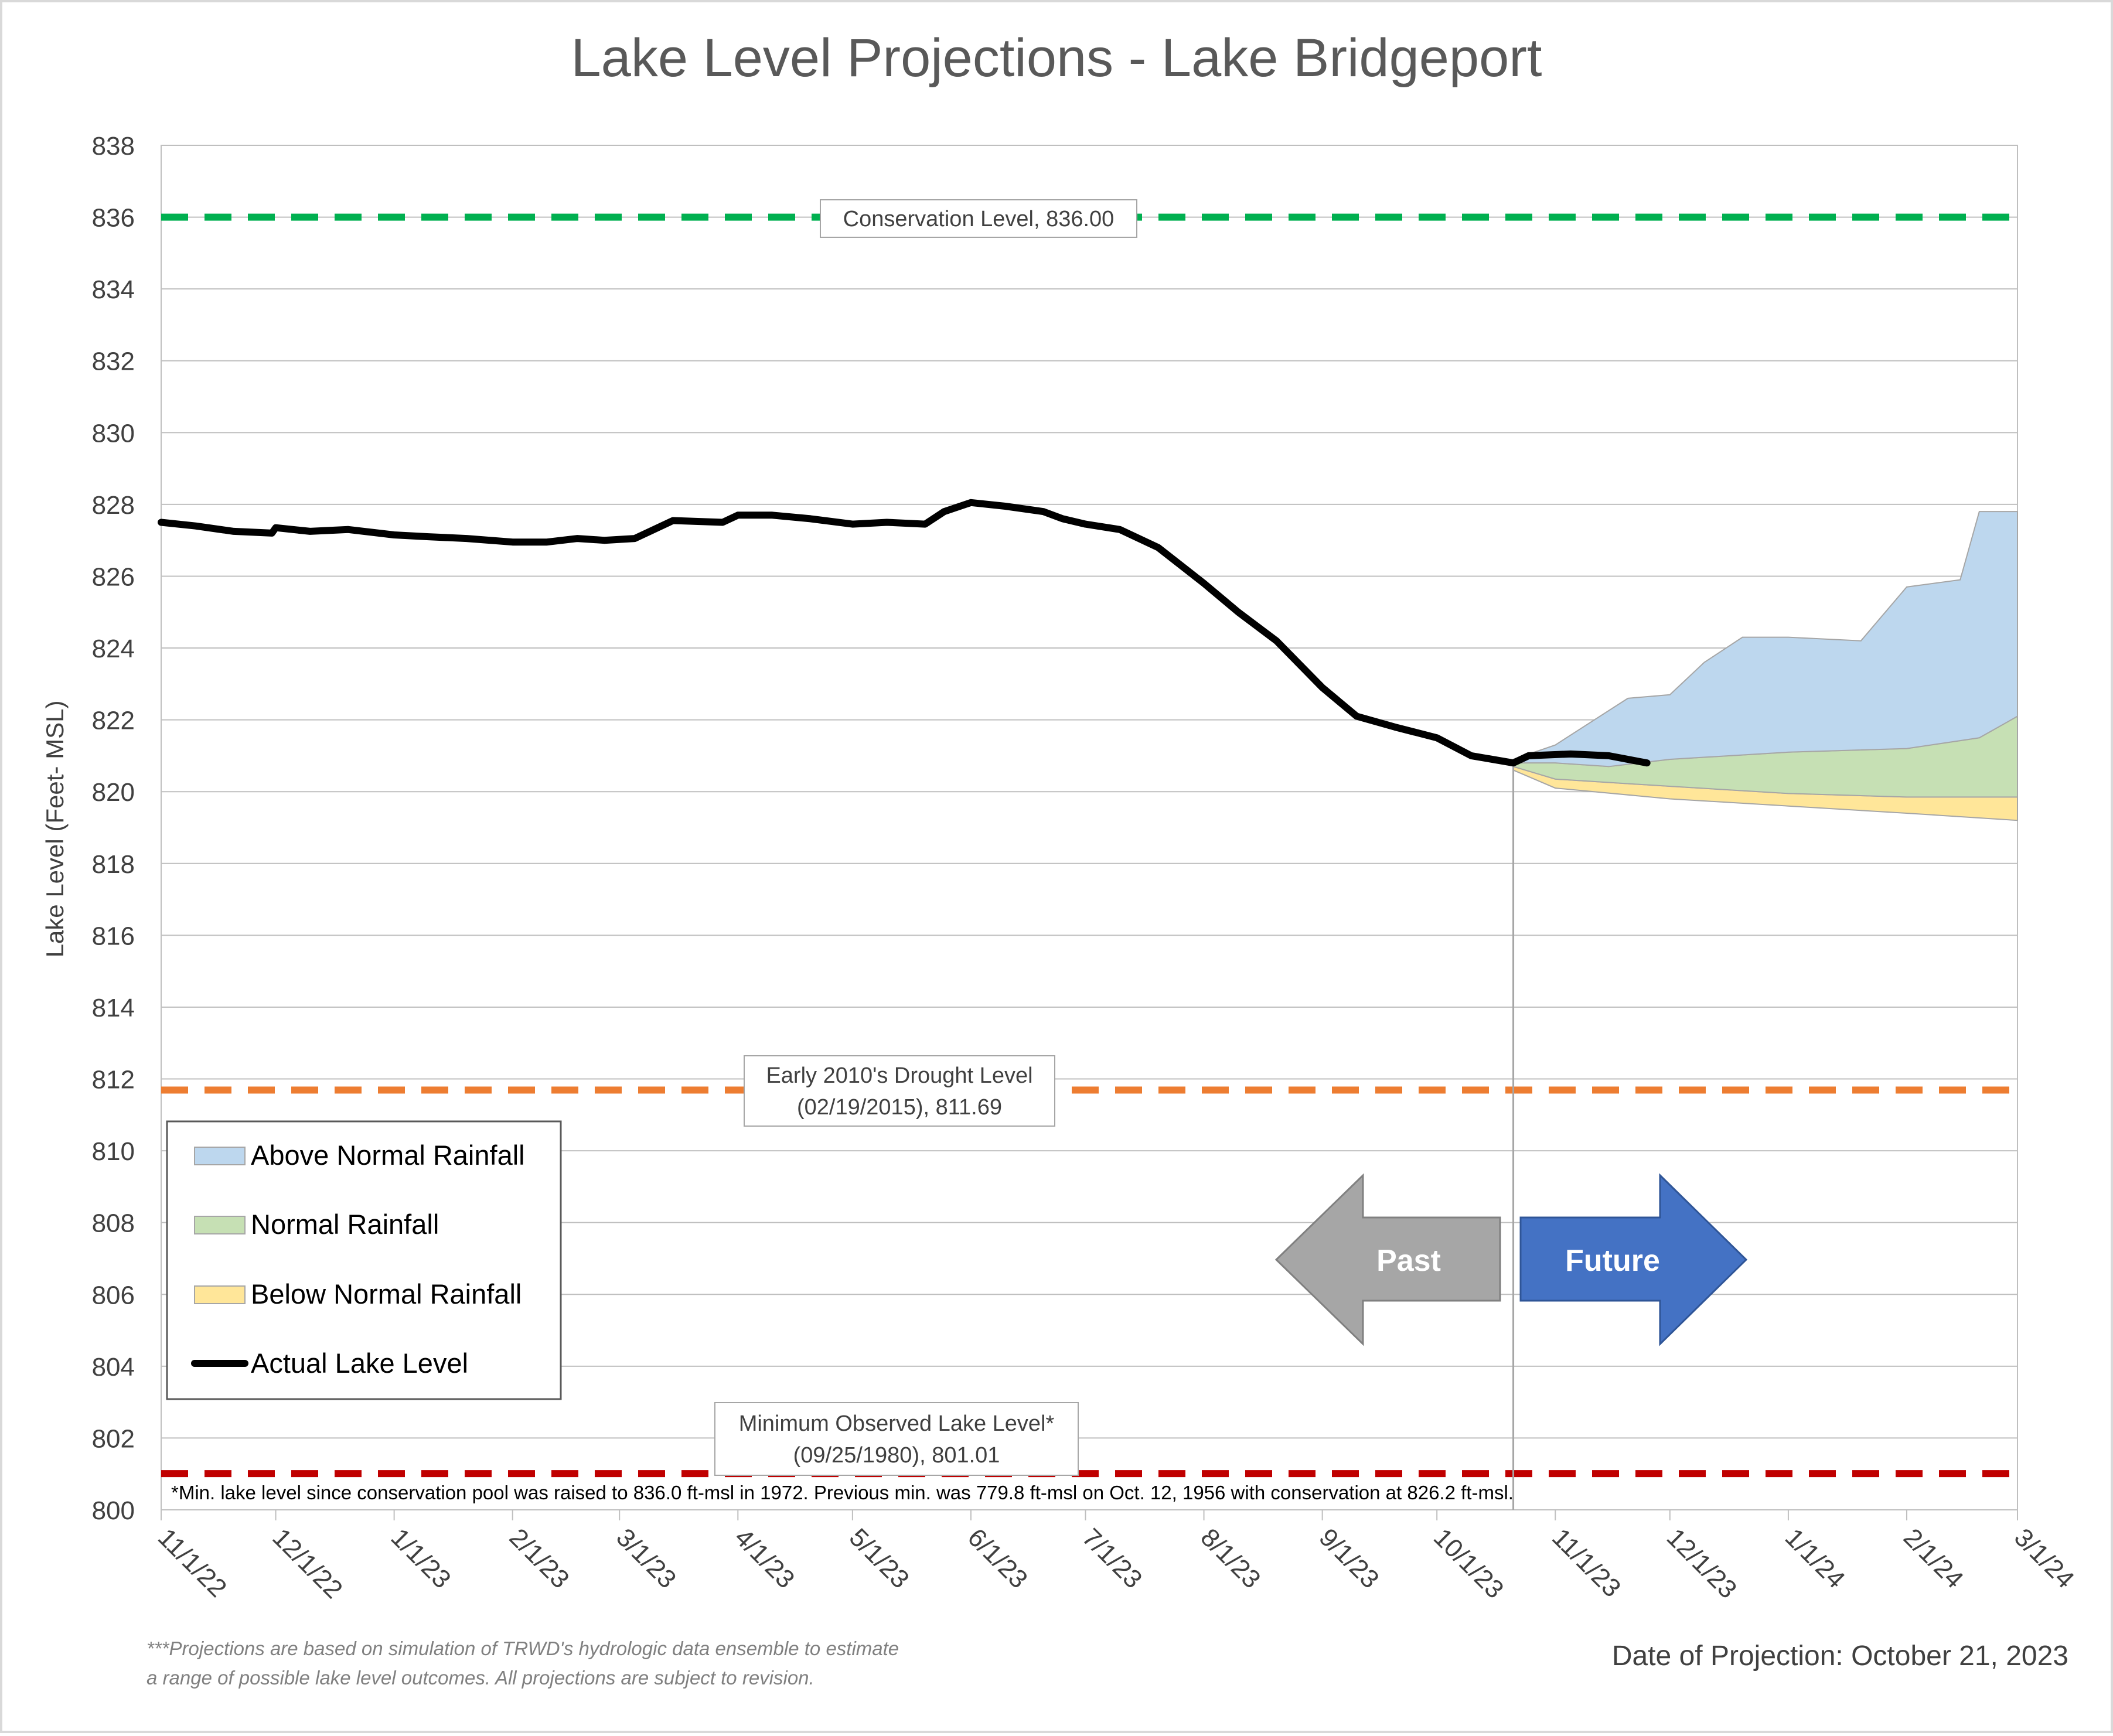 The width and height of the screenshot is (2113, 1736). I want to click on y-tick-label: 836, so click(113, 218).